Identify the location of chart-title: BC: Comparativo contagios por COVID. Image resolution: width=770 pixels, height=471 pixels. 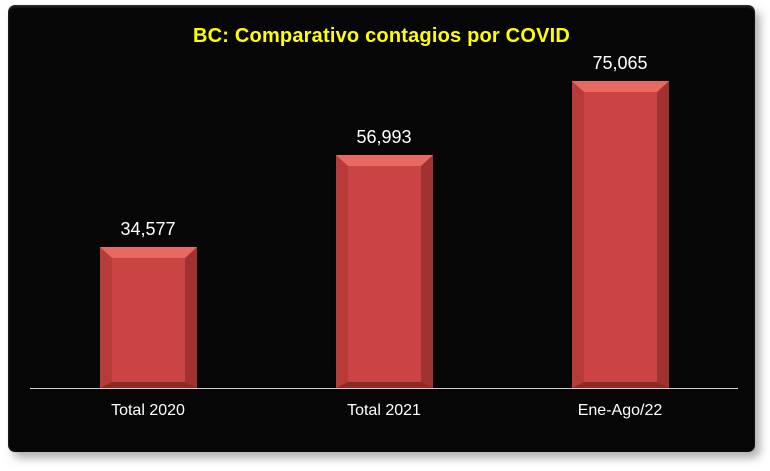
(381, 36).